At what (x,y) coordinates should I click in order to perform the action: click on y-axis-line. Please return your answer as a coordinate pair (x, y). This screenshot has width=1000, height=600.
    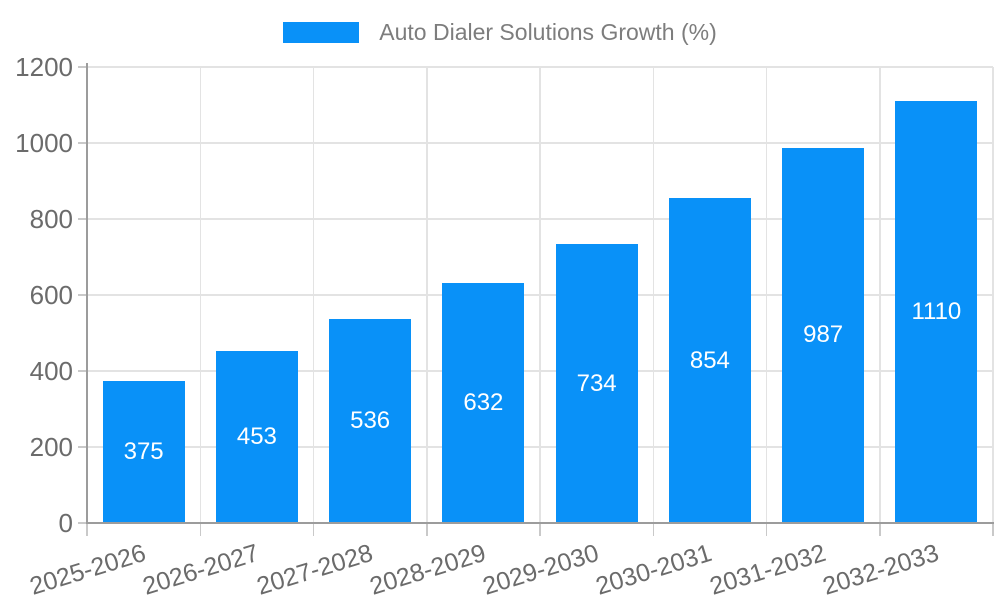
    Looking at the image, I should click on (87, 293).